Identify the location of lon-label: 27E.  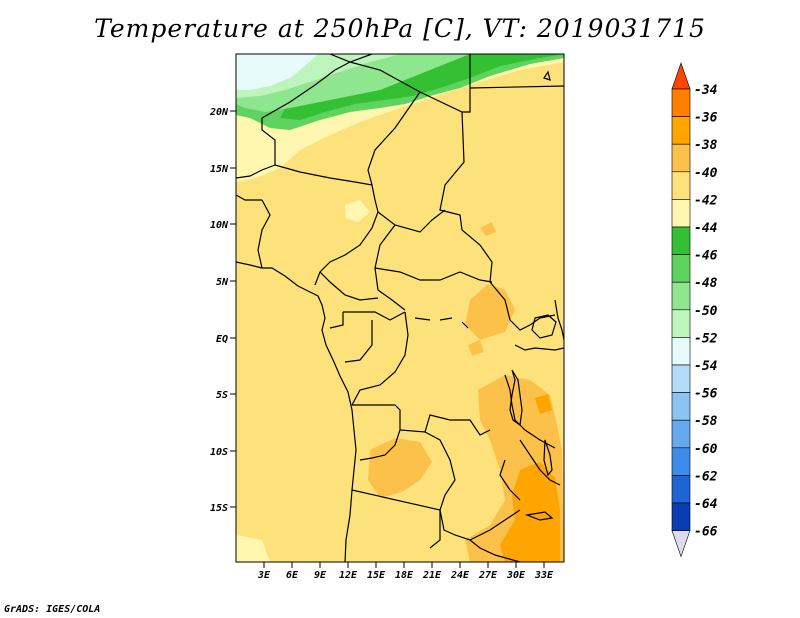
(488, 575).